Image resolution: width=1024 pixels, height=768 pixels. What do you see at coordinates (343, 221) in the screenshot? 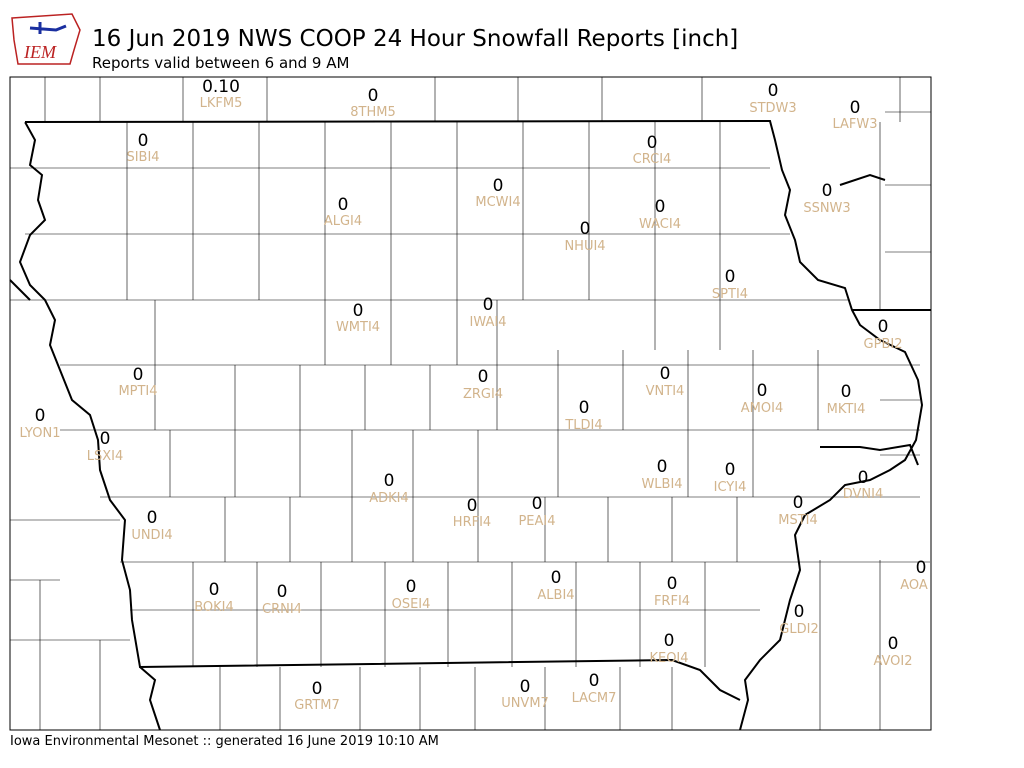
I see `station-id: ALGI4` at bounding box center [343, 221].